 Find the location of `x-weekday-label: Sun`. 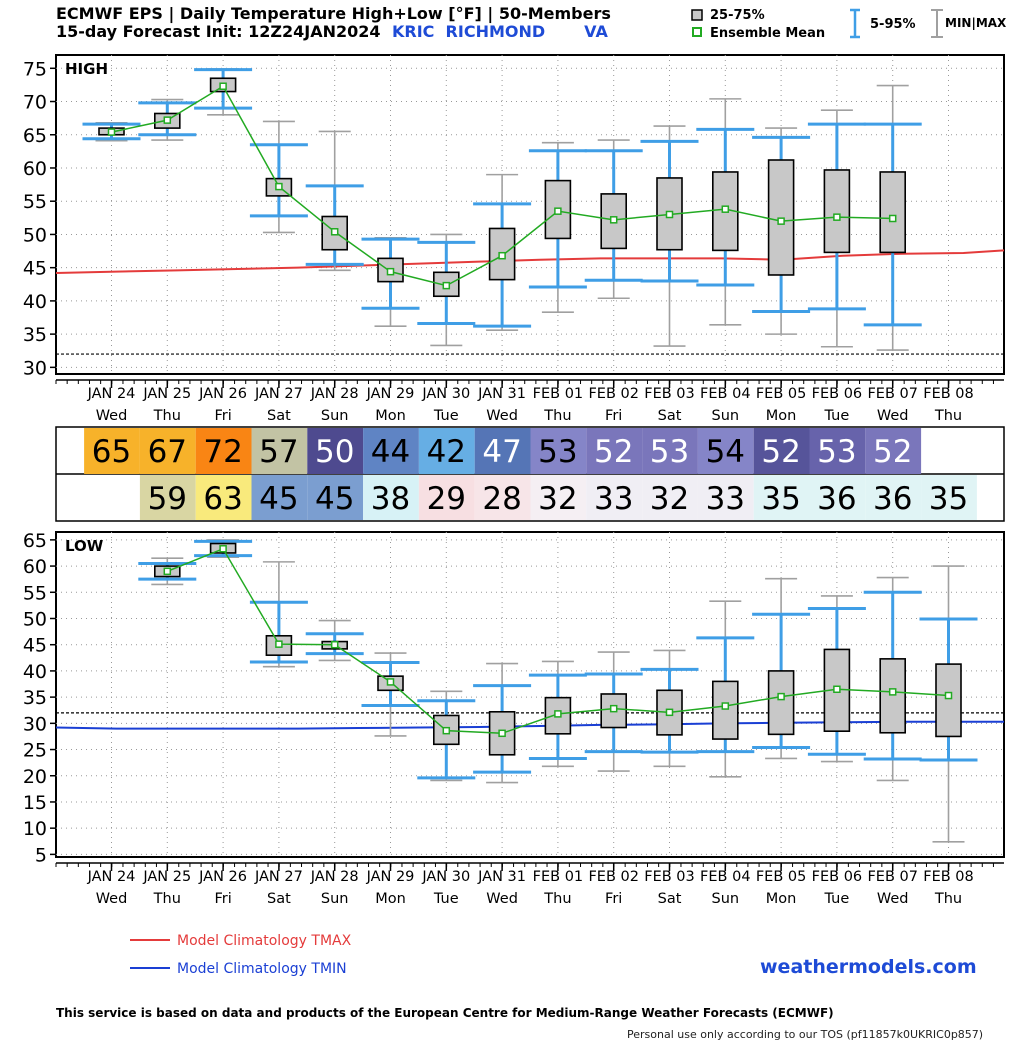

x-weekday-label: Sun is located at coordinates (335, 899).